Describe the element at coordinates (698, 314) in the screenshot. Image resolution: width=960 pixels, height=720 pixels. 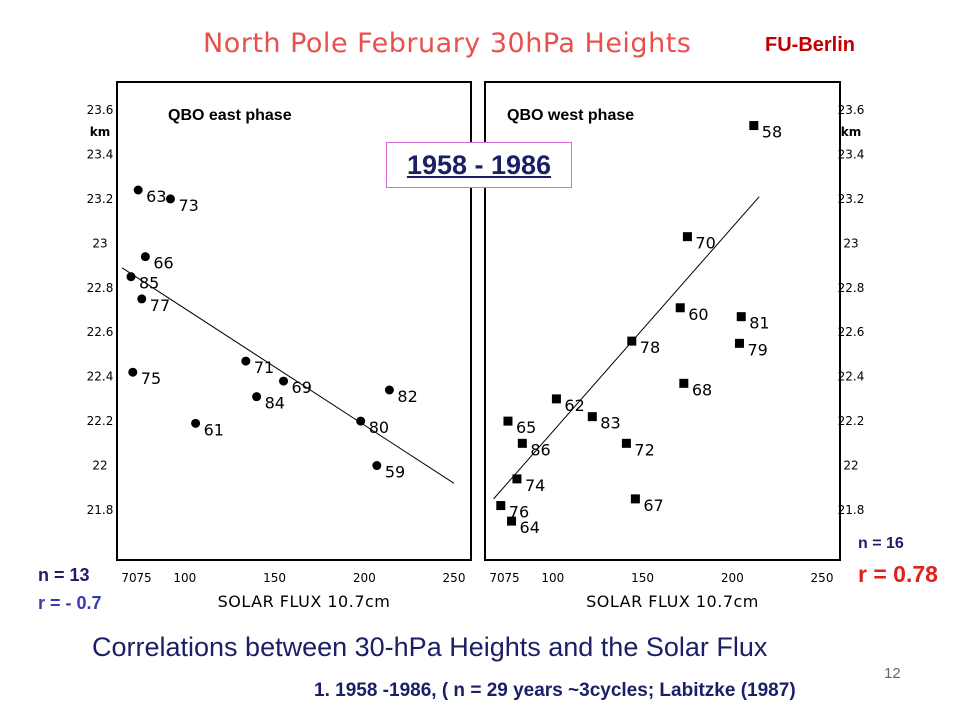
I see `data-point-label: 60` at that location.